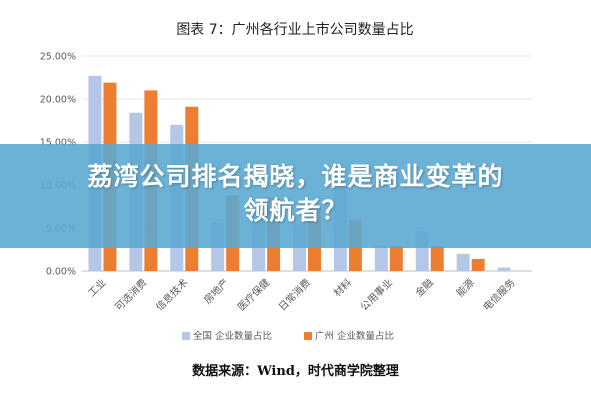 Image resolution: width=591 pixels, height=400 pixels. What do you see at coordinates (342, 287) in the screenshot?
I see `x-tick-label: 材料` at bounding box center [342, 287].